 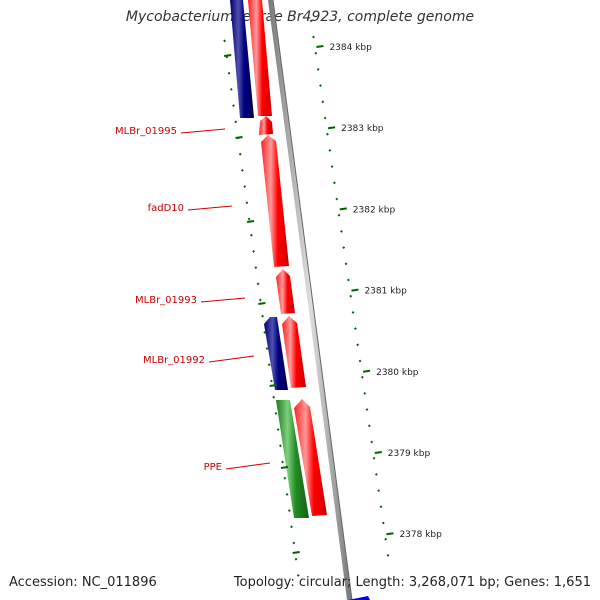 I want to click on forward-cds-ppe, so click(x=310, y=457).